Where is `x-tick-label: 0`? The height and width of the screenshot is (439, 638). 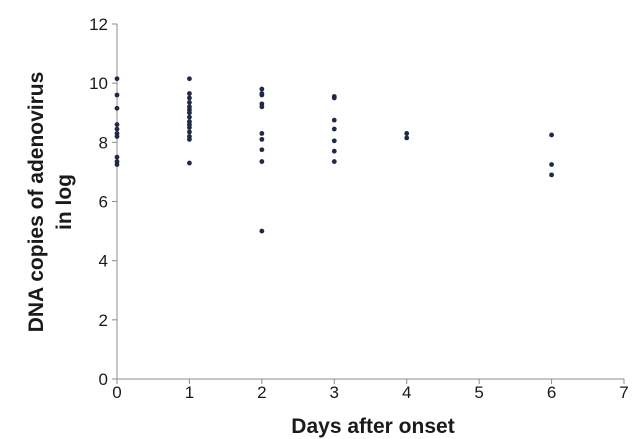 x-tick-label: 0 is located at coordinates (116, 392).